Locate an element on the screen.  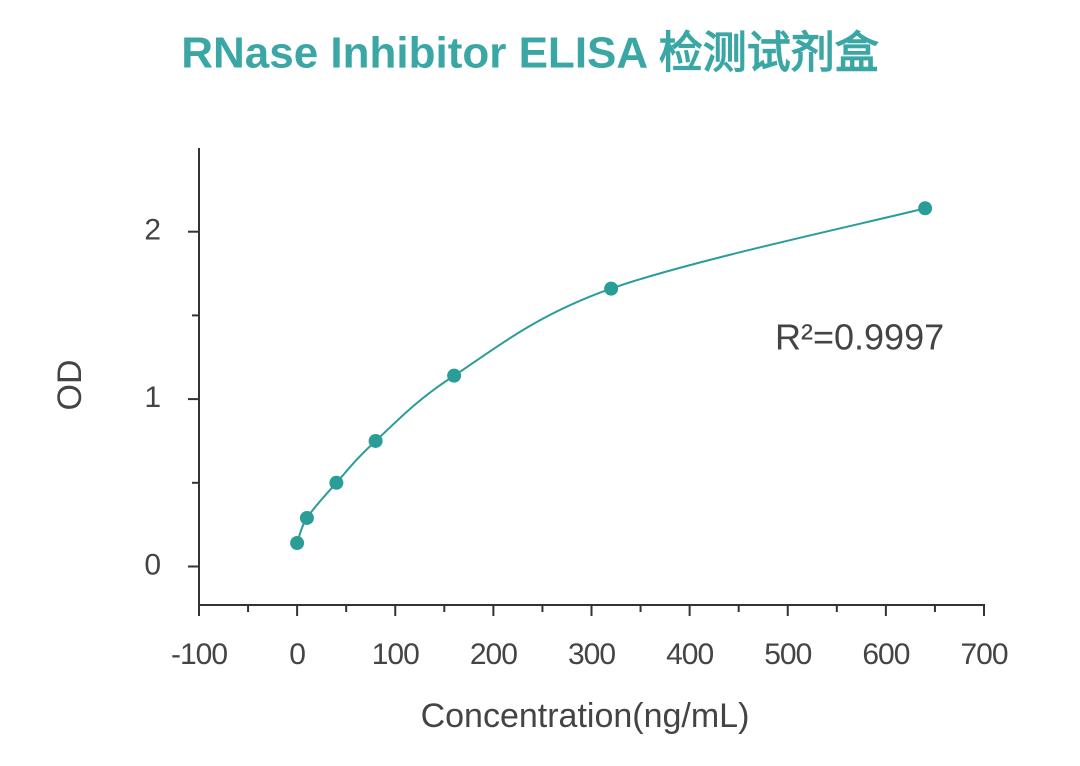
x-tick-label: 600 is located at coordinates (885, 654).